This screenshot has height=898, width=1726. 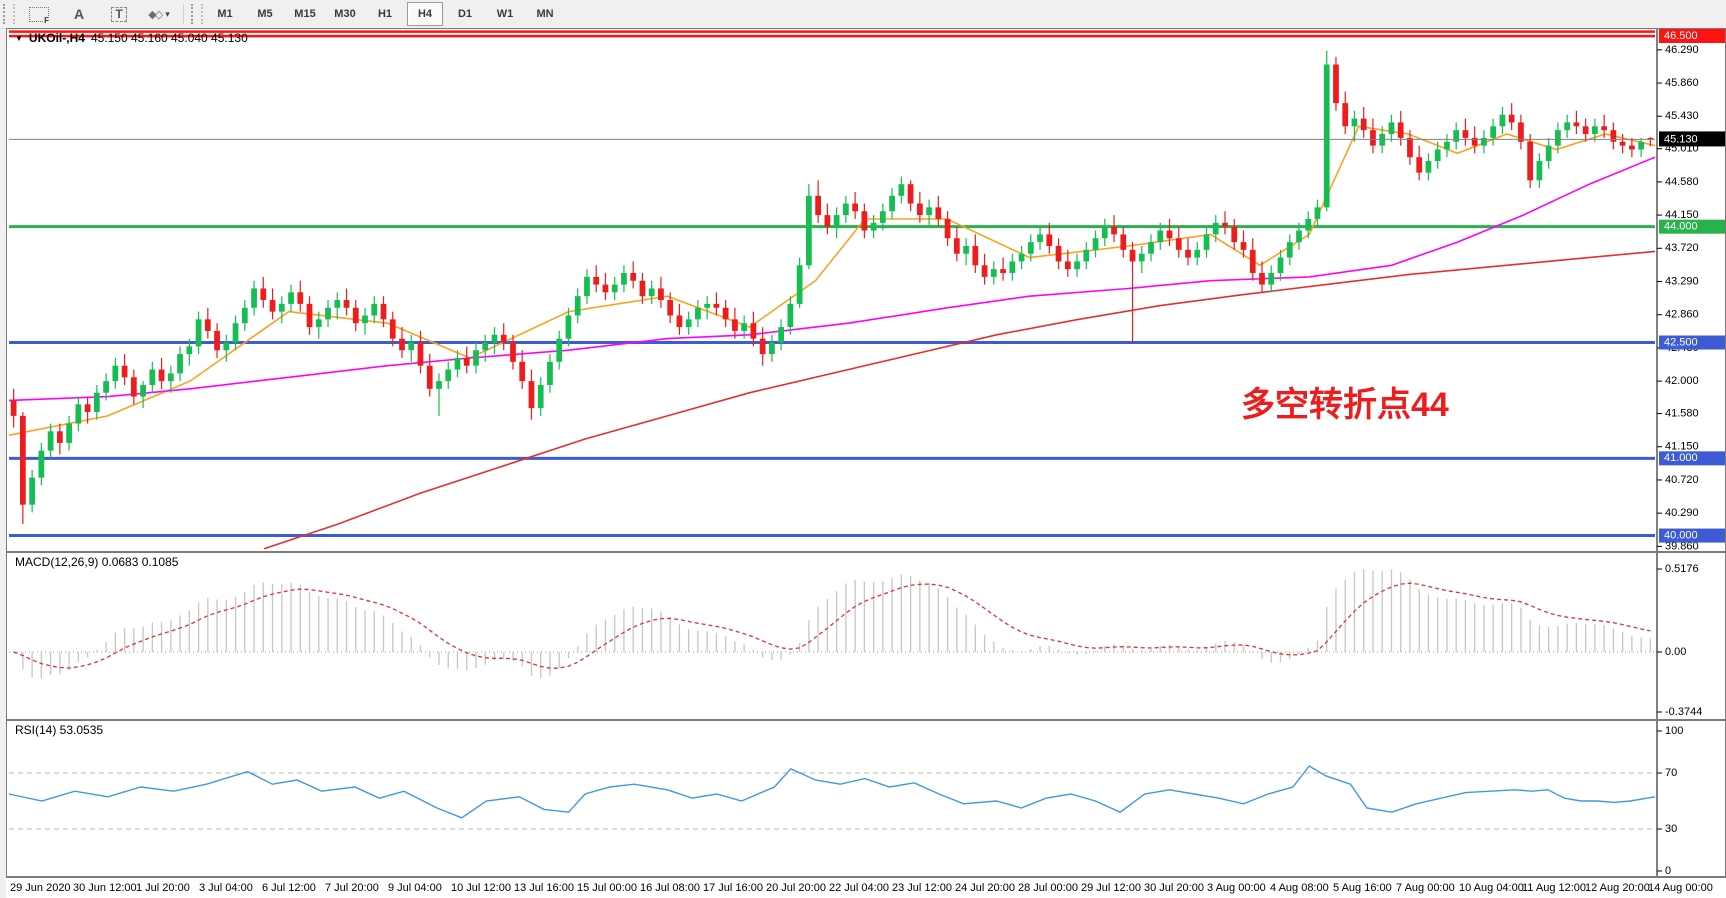 What do you see at coordinates (465, 14) in the screenshot?
I see `timeframe-button-D1: D1` at bounding box center [465, 14].